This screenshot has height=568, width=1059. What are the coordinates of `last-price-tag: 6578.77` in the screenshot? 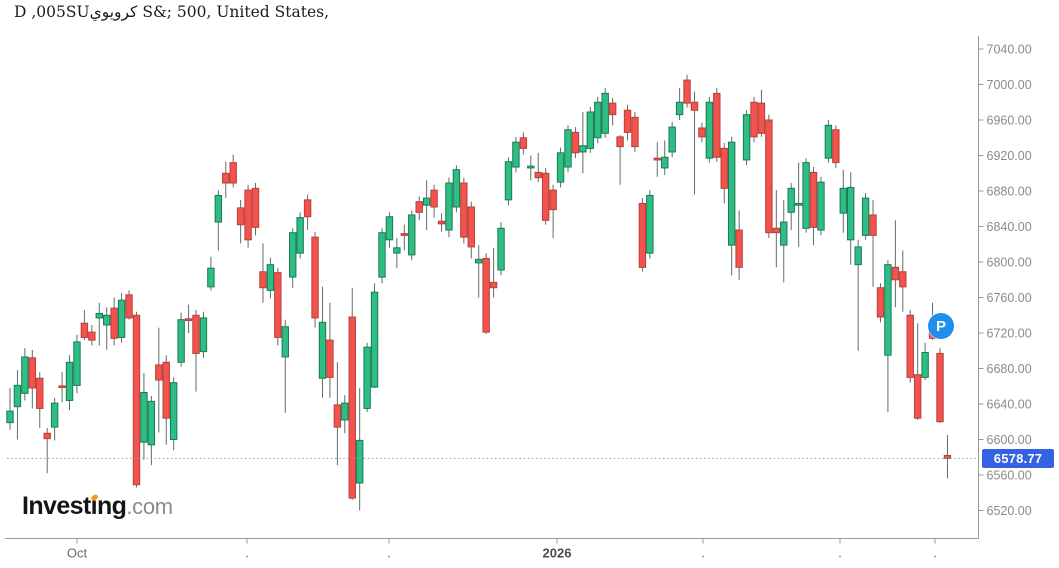 It's located at (1018, 458).